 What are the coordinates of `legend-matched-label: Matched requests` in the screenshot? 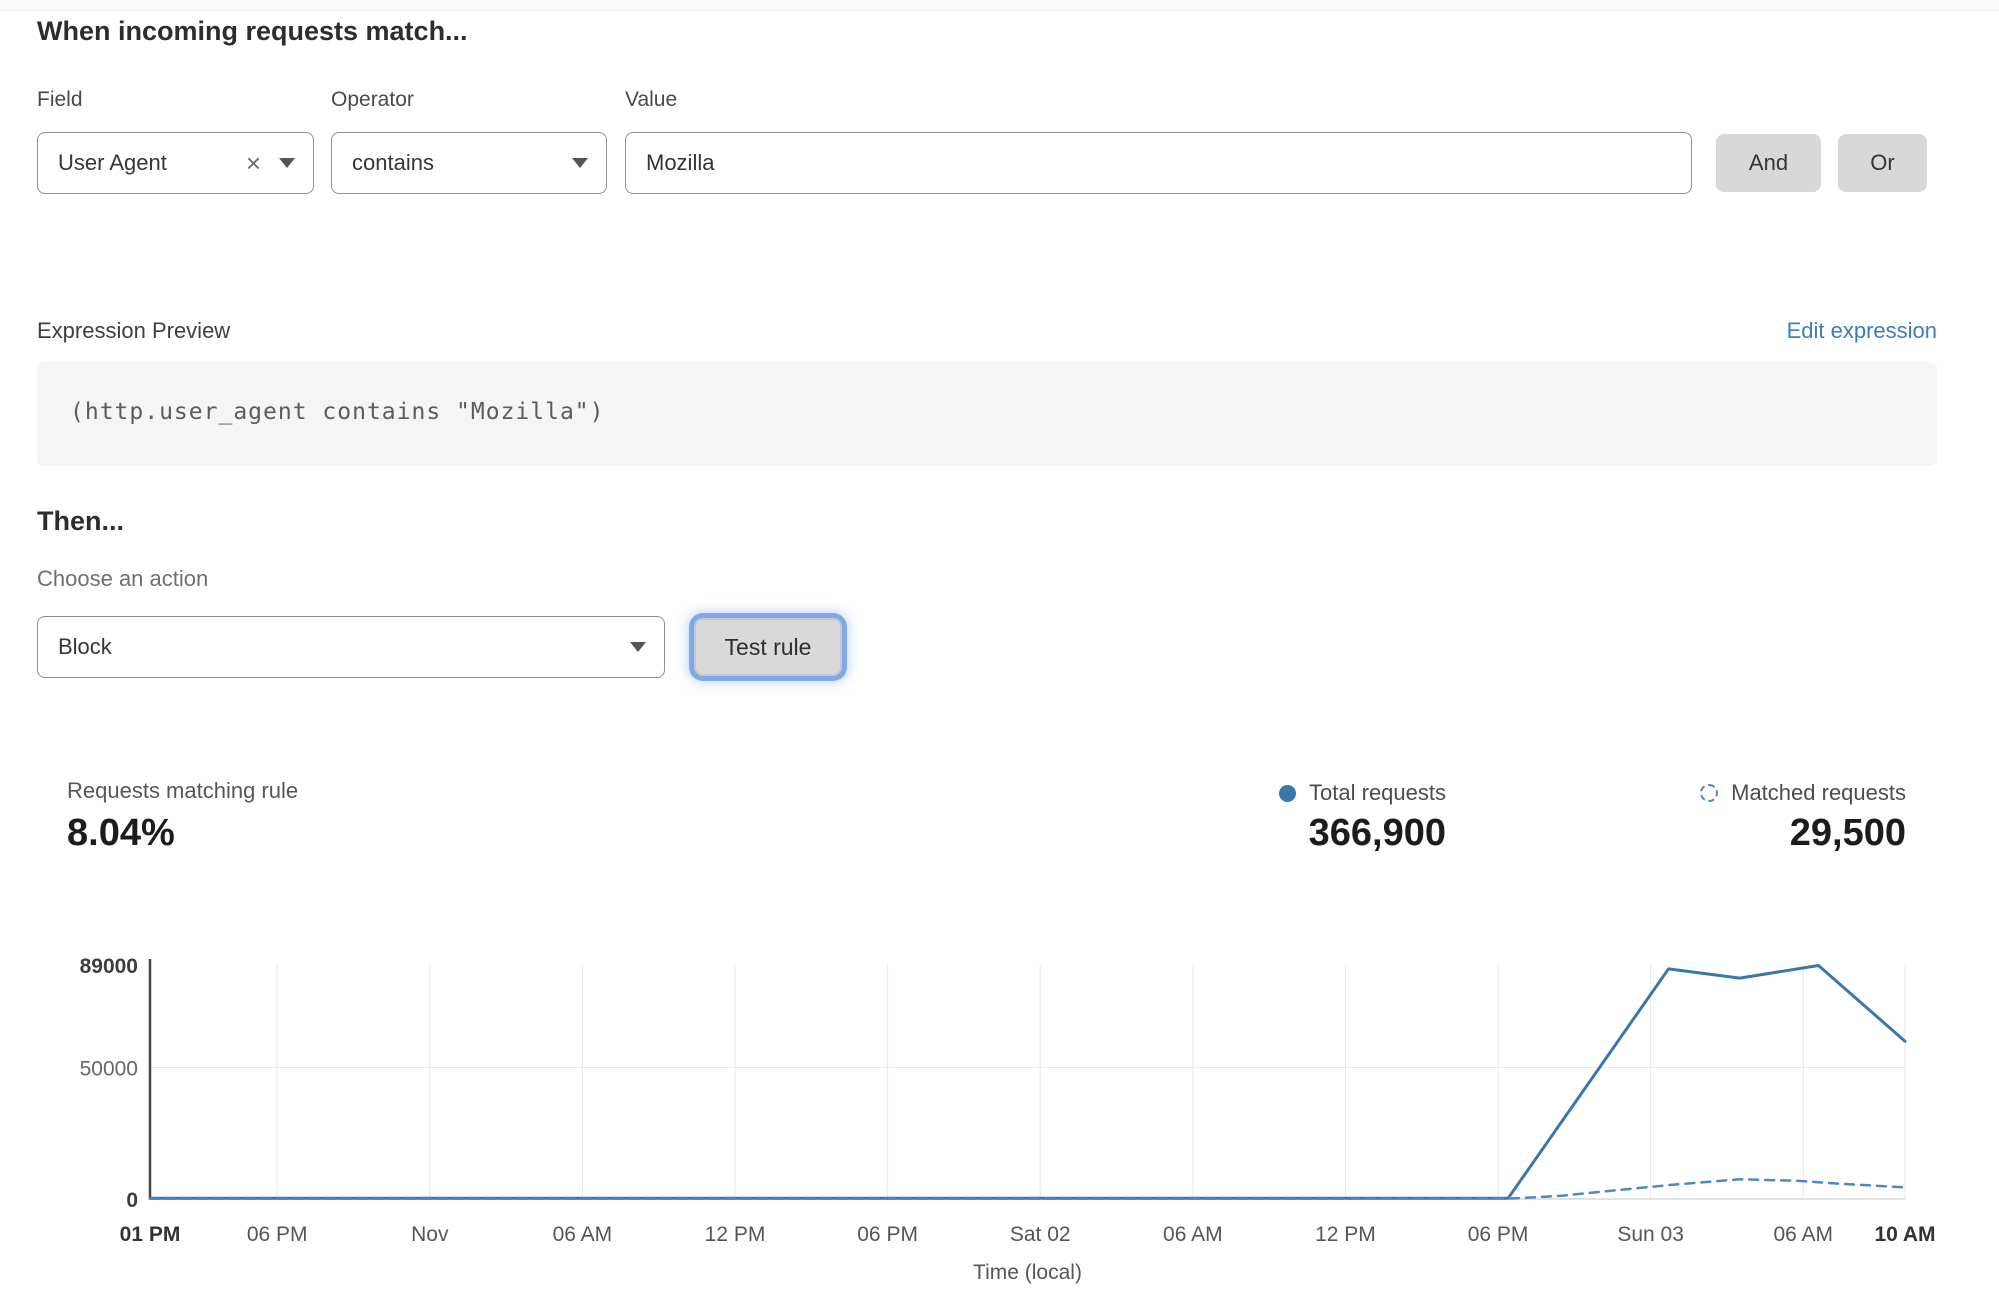 It's located at (1818, 792).